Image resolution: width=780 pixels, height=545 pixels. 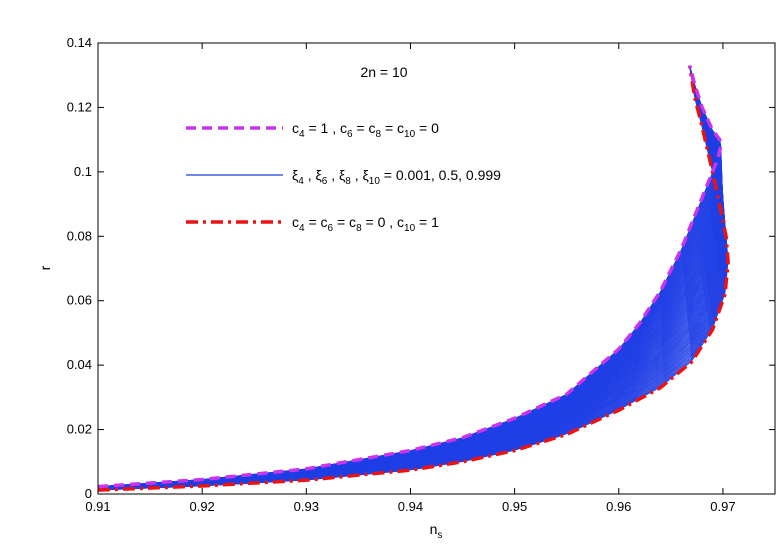 What do you see at coordinates (618, 506) in the screenshot?
I see `x-tick-label: 0.96` at bounding box center [618, 506].